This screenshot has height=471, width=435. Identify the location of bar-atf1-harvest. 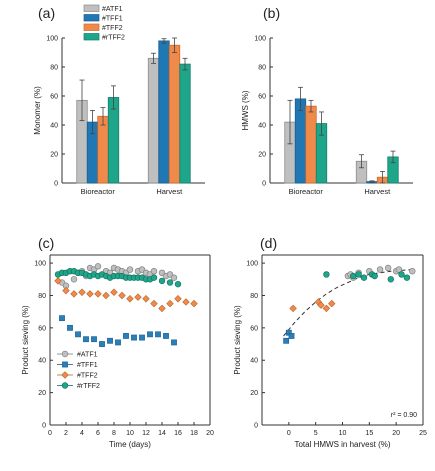
(153, 120).